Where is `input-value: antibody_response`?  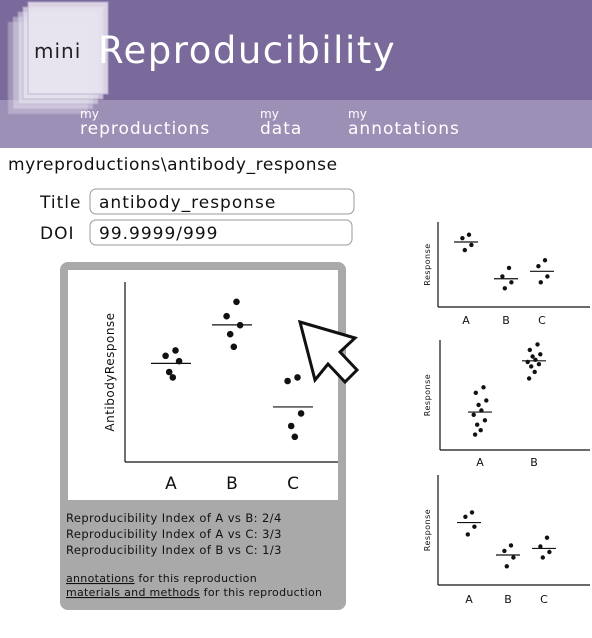 input-value: antibody_response is located at coordinates (187, 203).